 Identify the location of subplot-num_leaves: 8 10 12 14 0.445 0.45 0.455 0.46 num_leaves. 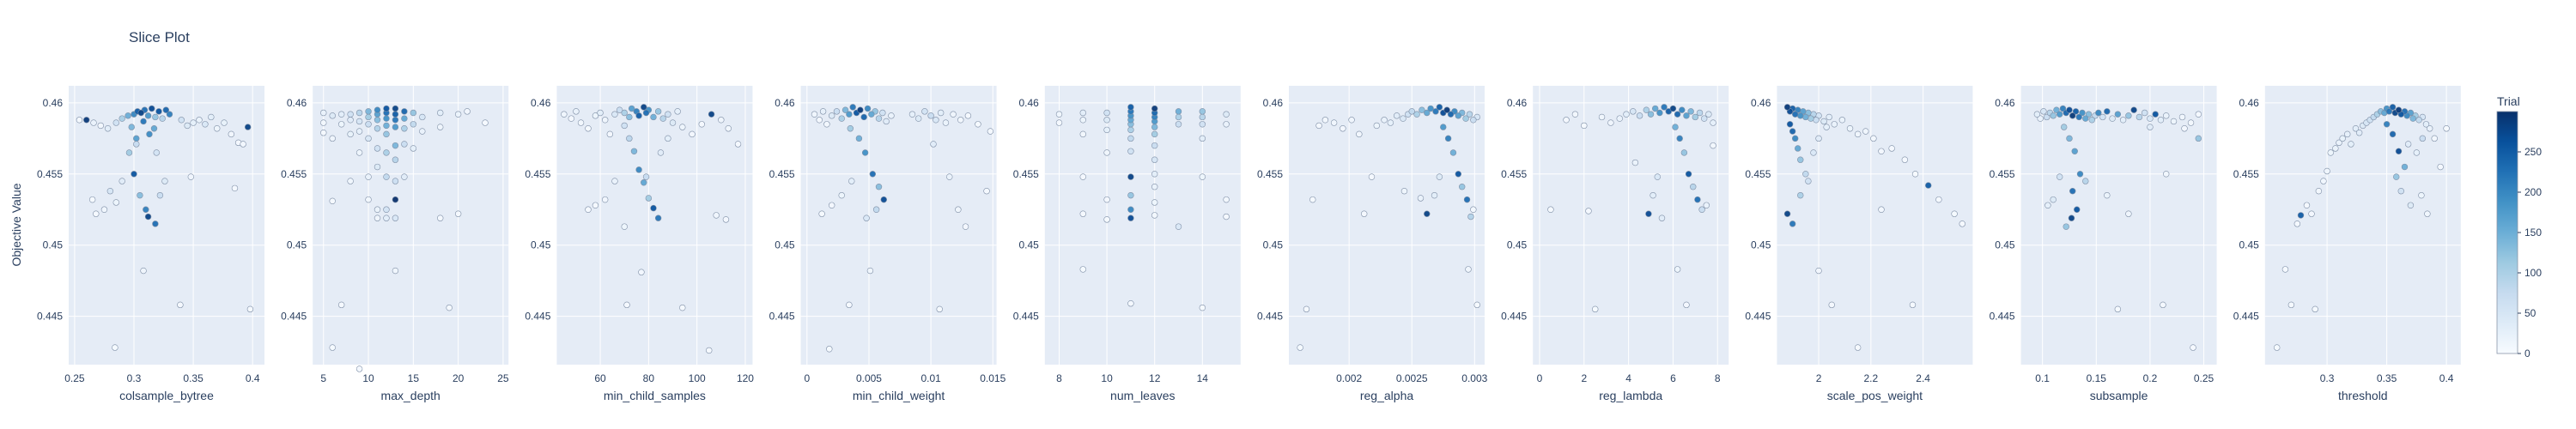
(1127, 244).